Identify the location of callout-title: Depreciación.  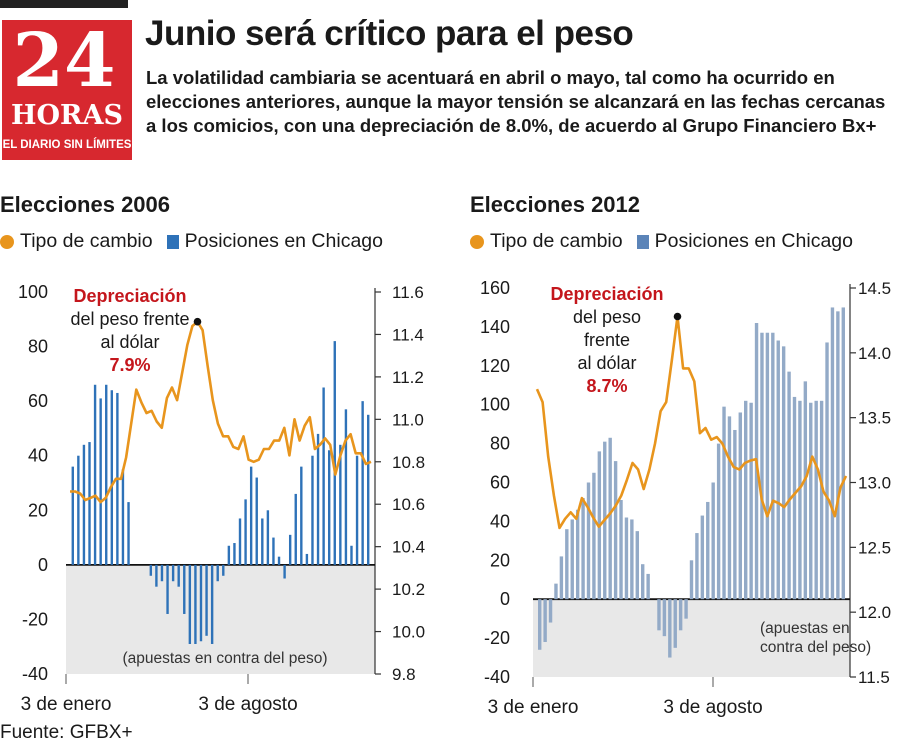
(606, 294).